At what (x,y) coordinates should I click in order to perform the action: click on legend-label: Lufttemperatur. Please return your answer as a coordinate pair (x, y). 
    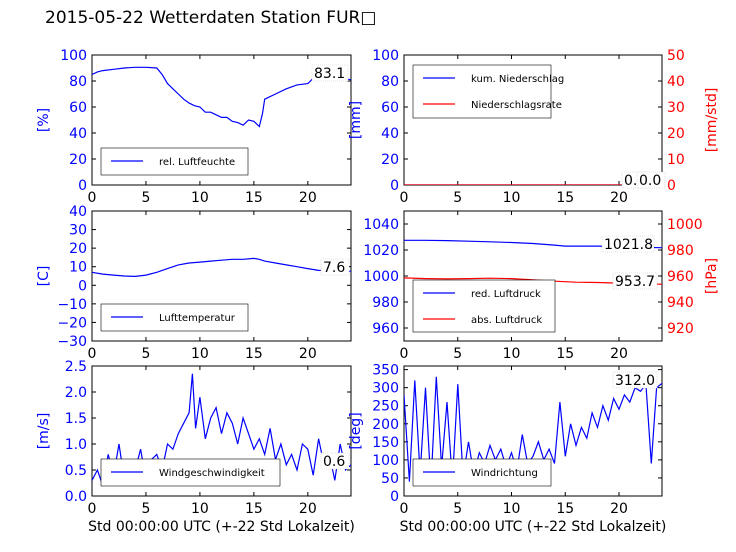
    Looking at the image, I should click on (197, 318).